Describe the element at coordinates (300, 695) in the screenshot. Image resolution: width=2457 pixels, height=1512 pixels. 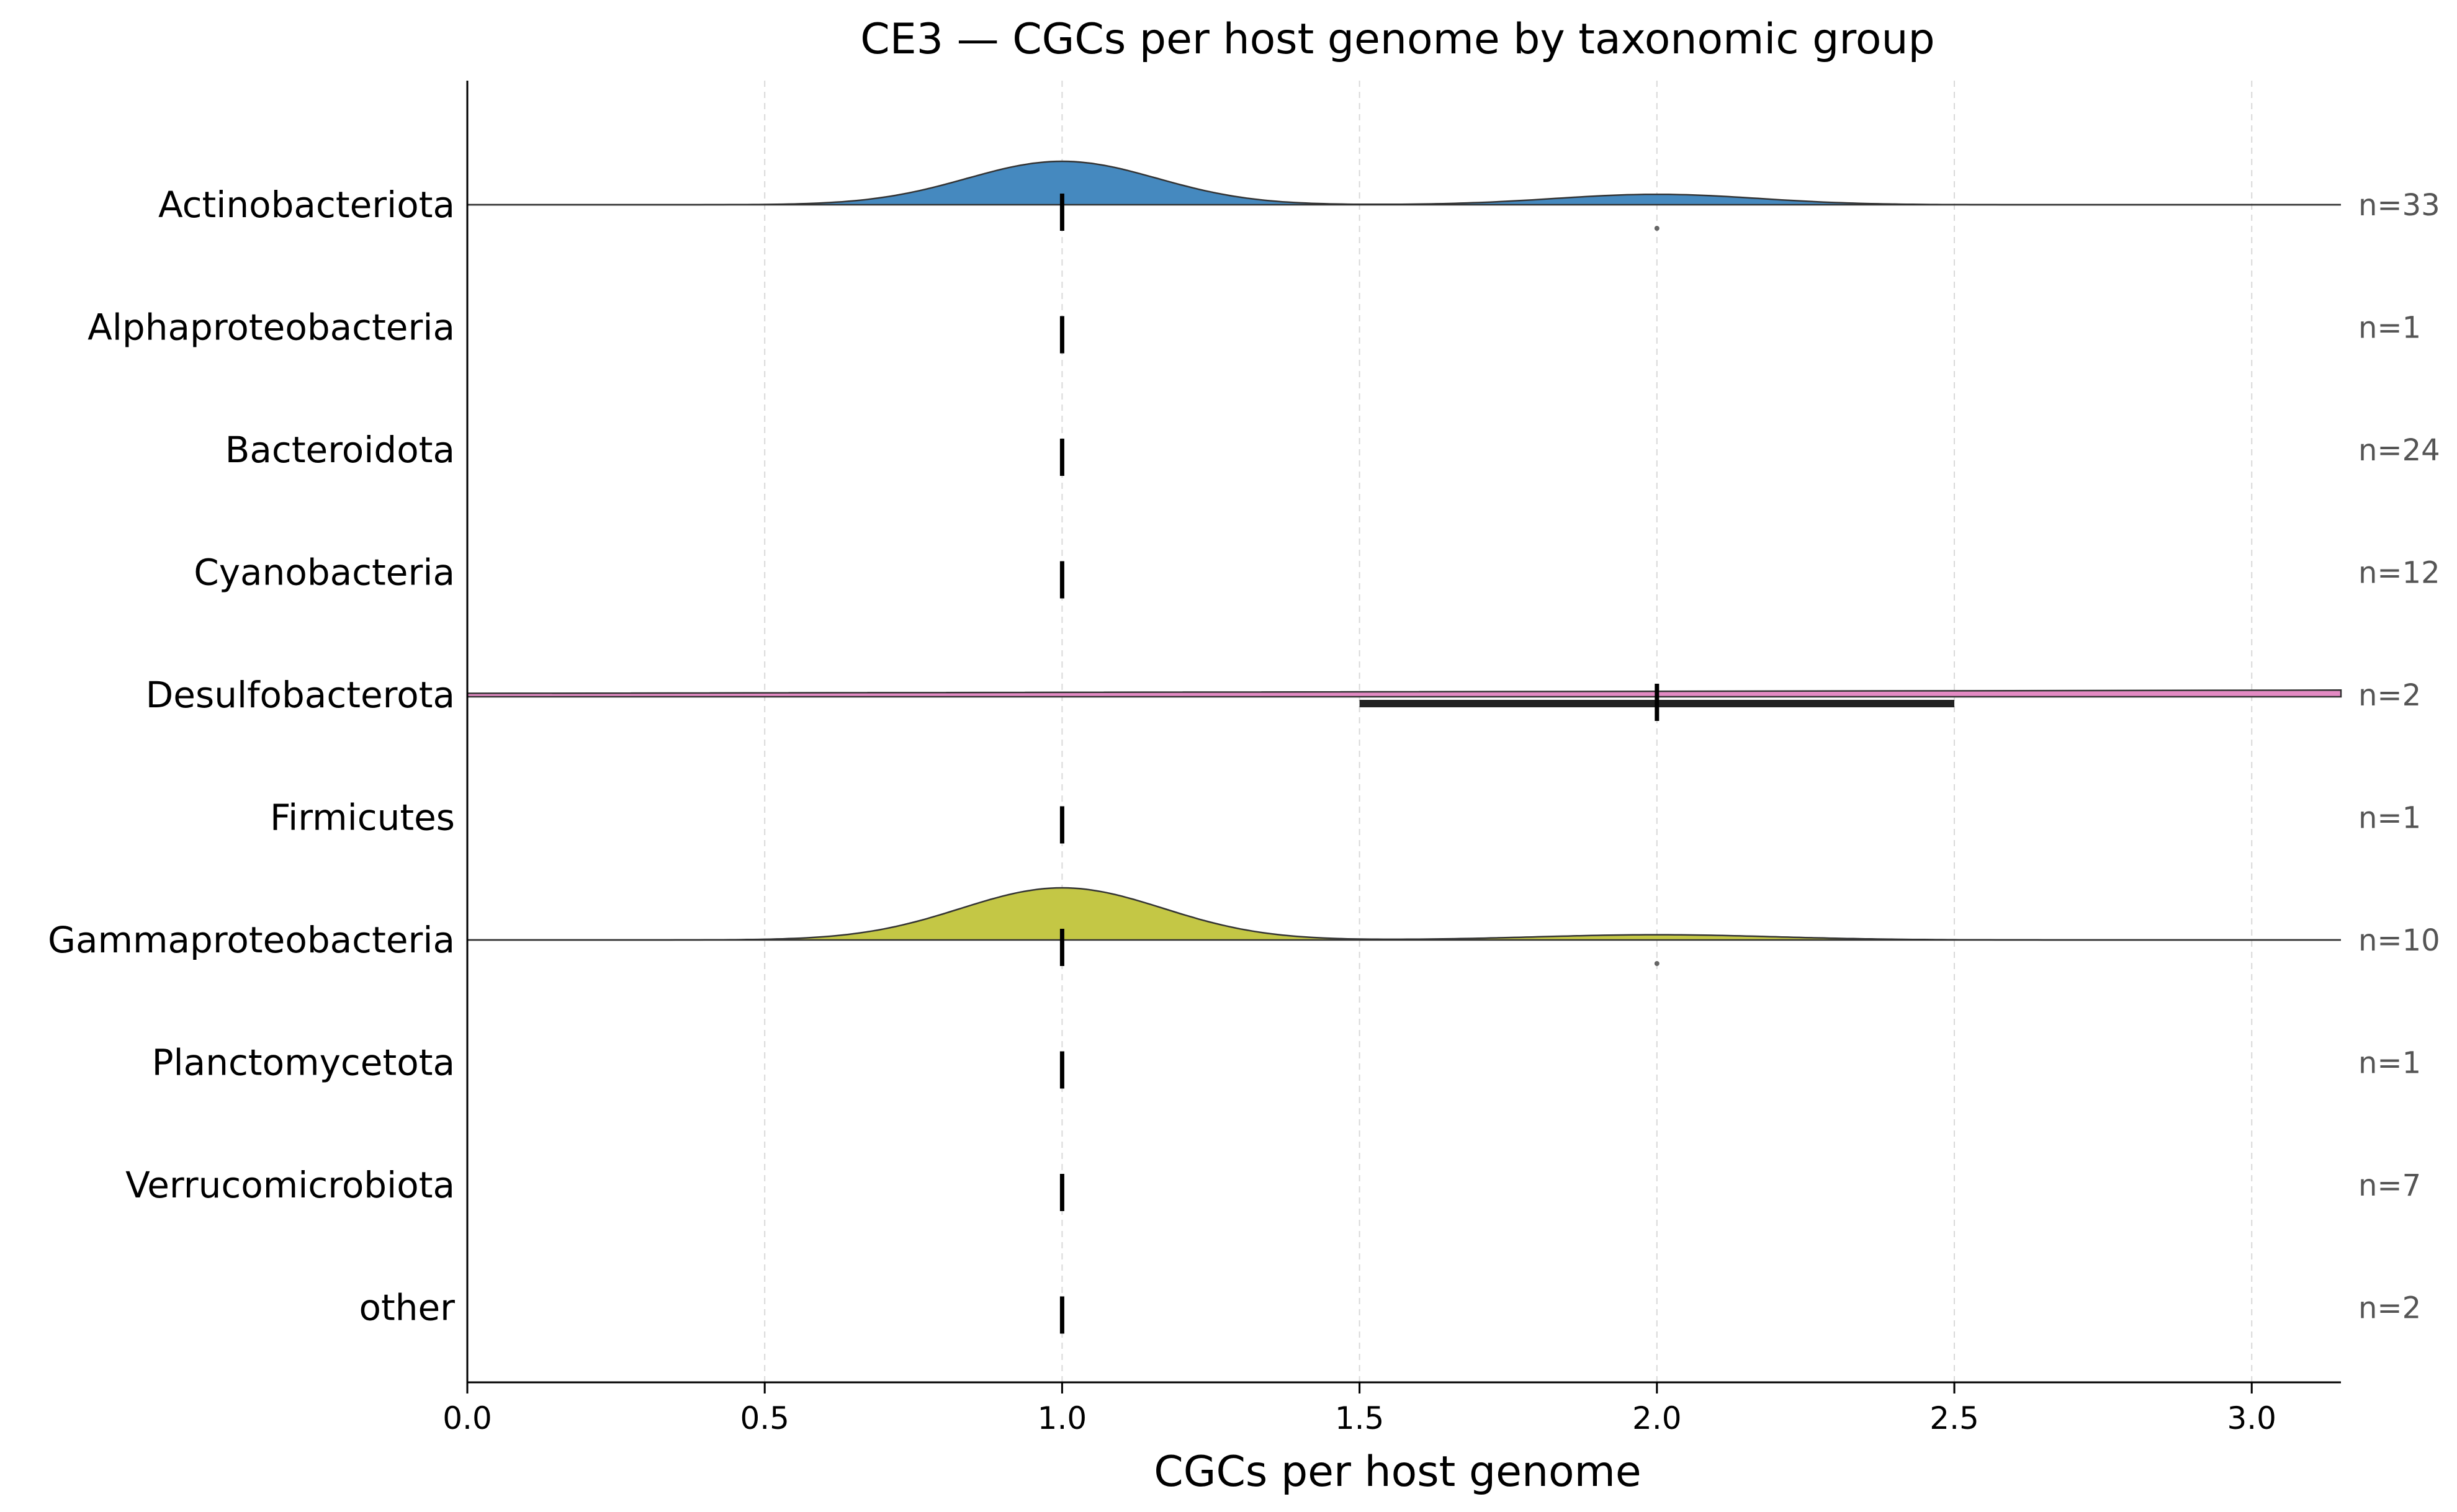
I see `category-label-desulfobacterota: Desulfobacterota` at that location.